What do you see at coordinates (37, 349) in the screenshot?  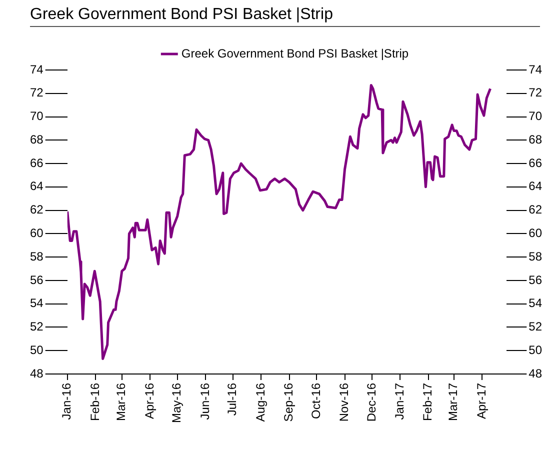 I see `y-tick-label: 50` at bounding box center [37, 349].